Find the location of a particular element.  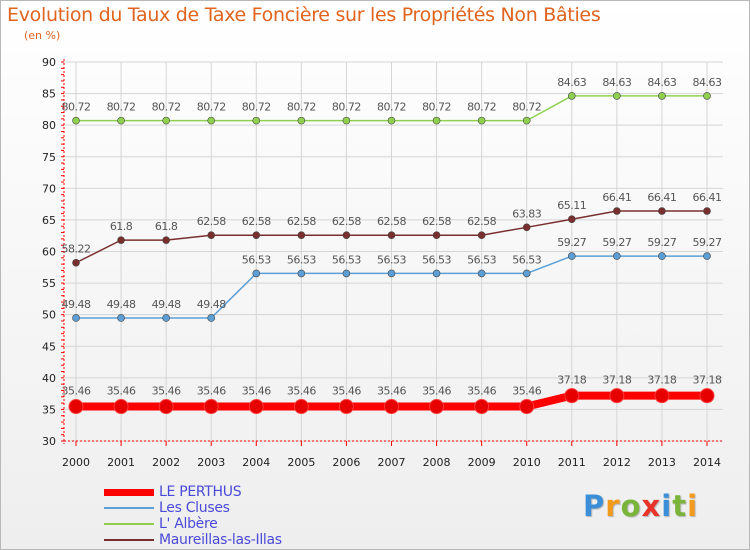

logo-letter: r is located at coordinates (613, 506).